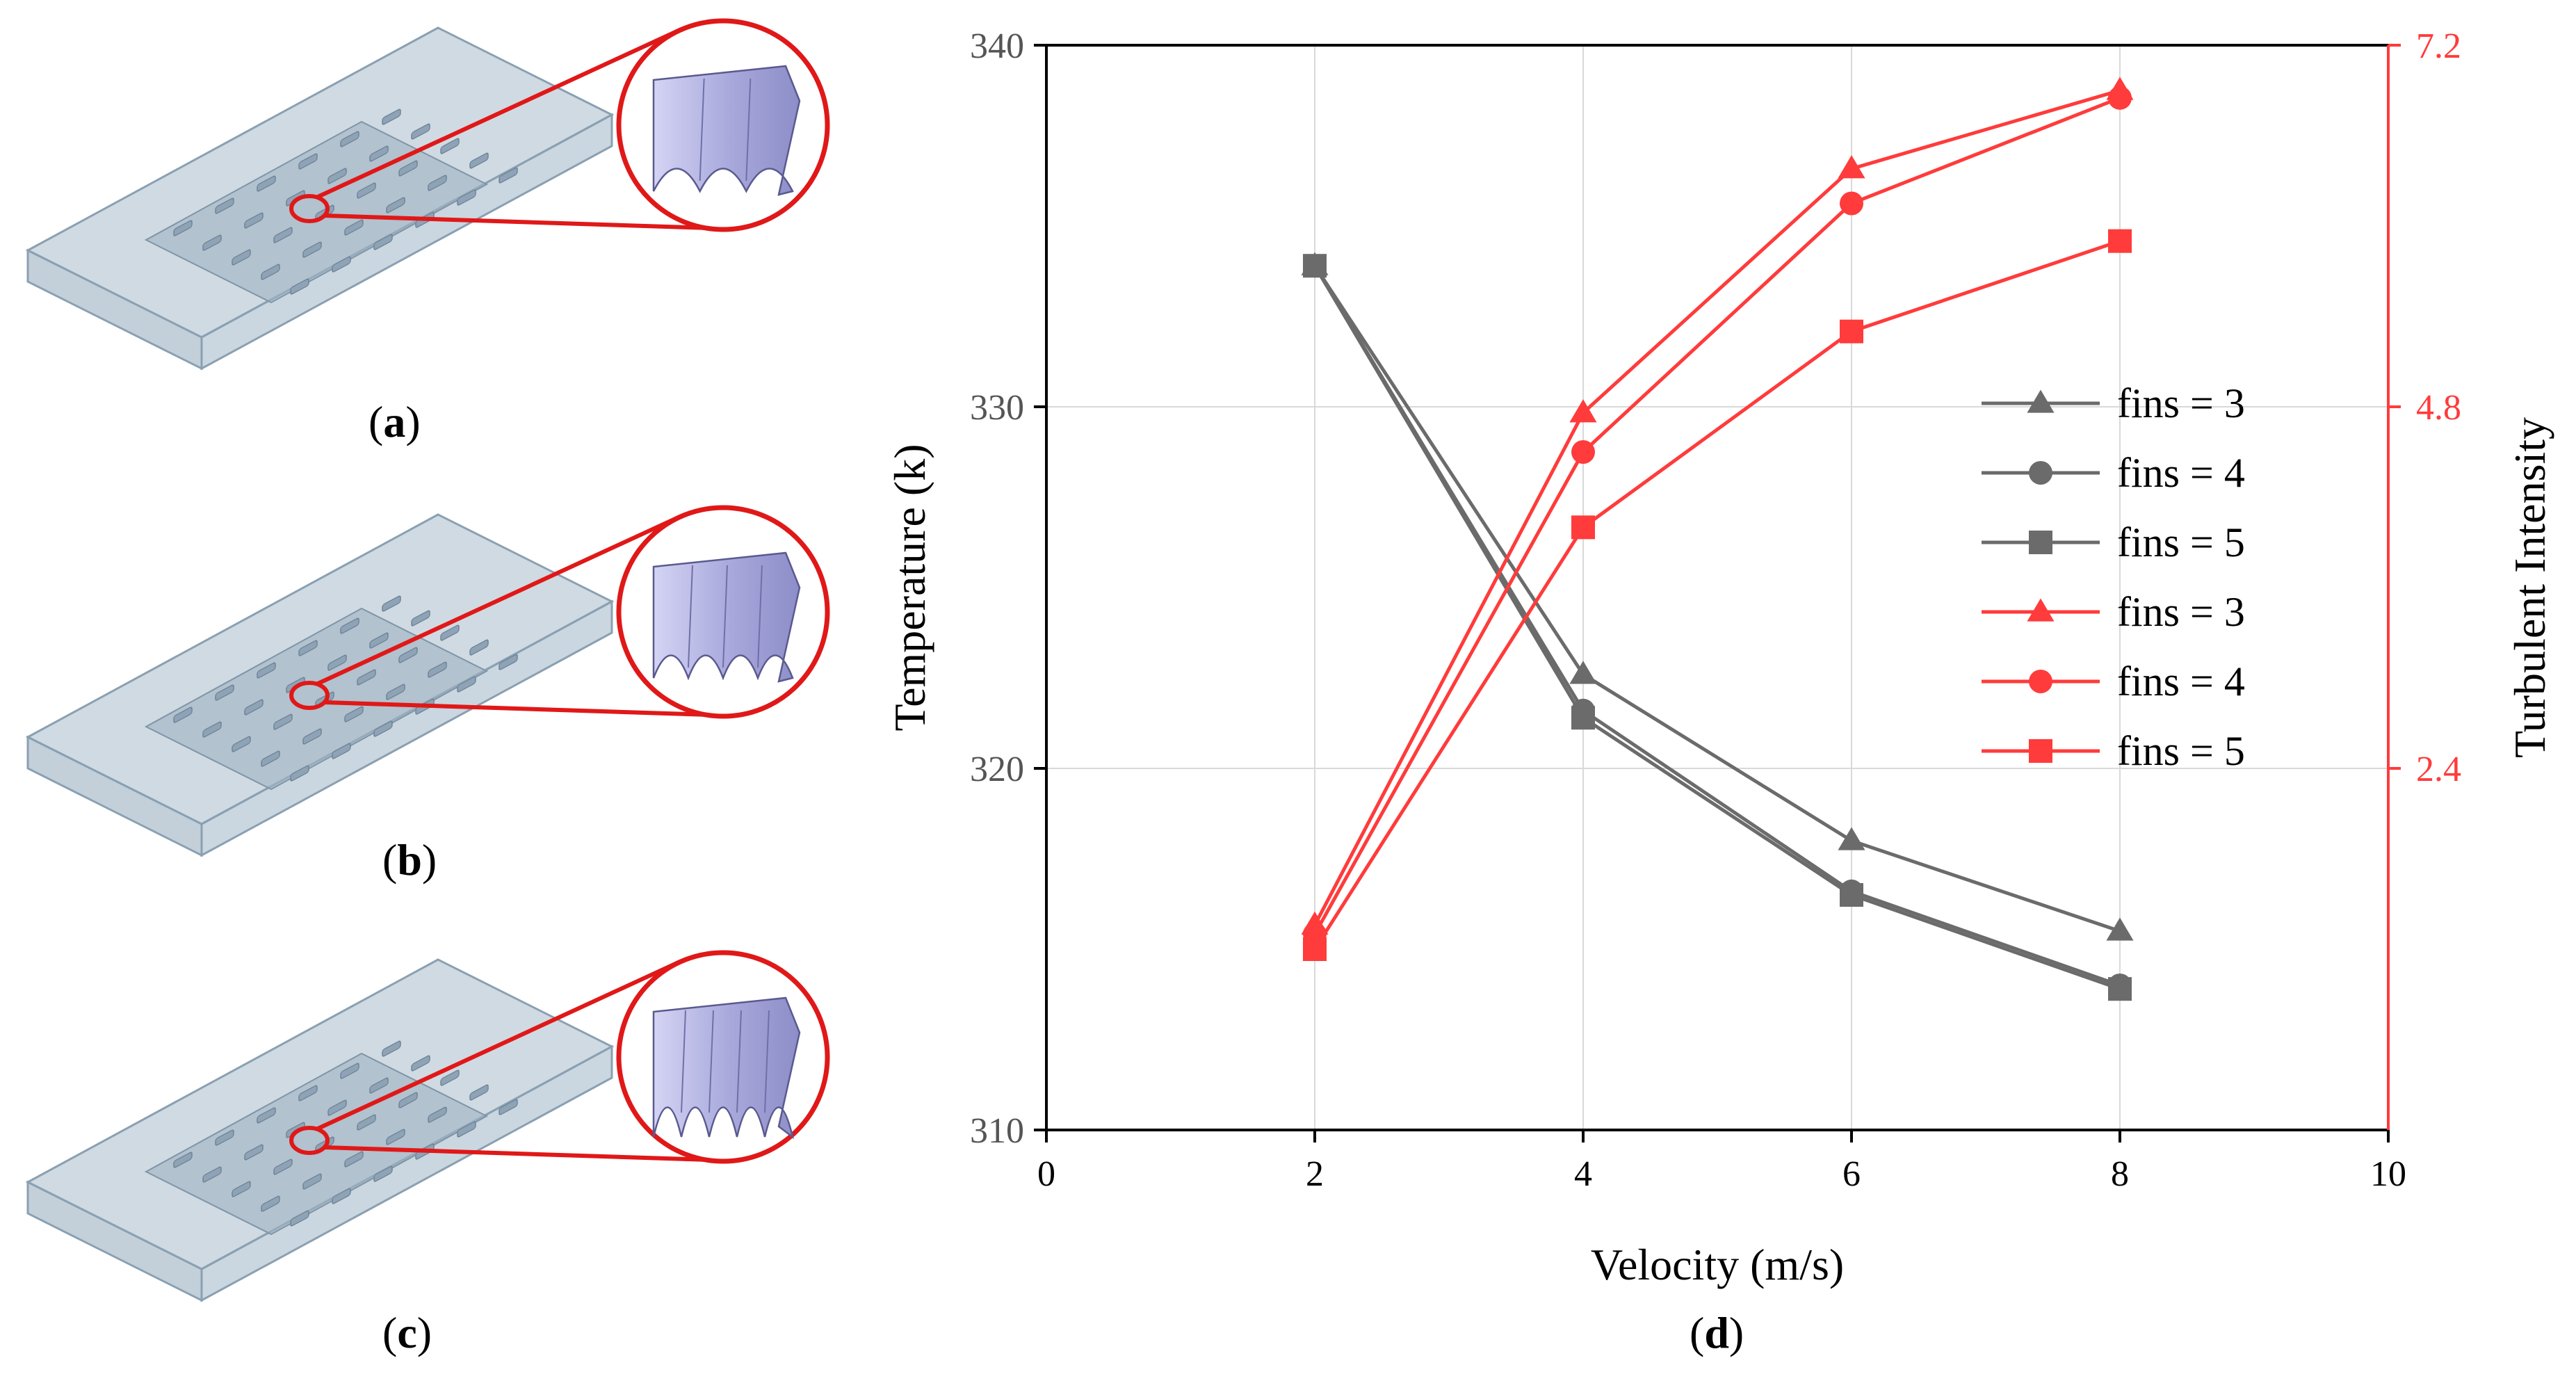 This screenshot has width=2576, height=1381. What do you see at coordinates (997, 408) in the screenshot?
I see `y-tick-label: 330` at bounding box center [997, 408].